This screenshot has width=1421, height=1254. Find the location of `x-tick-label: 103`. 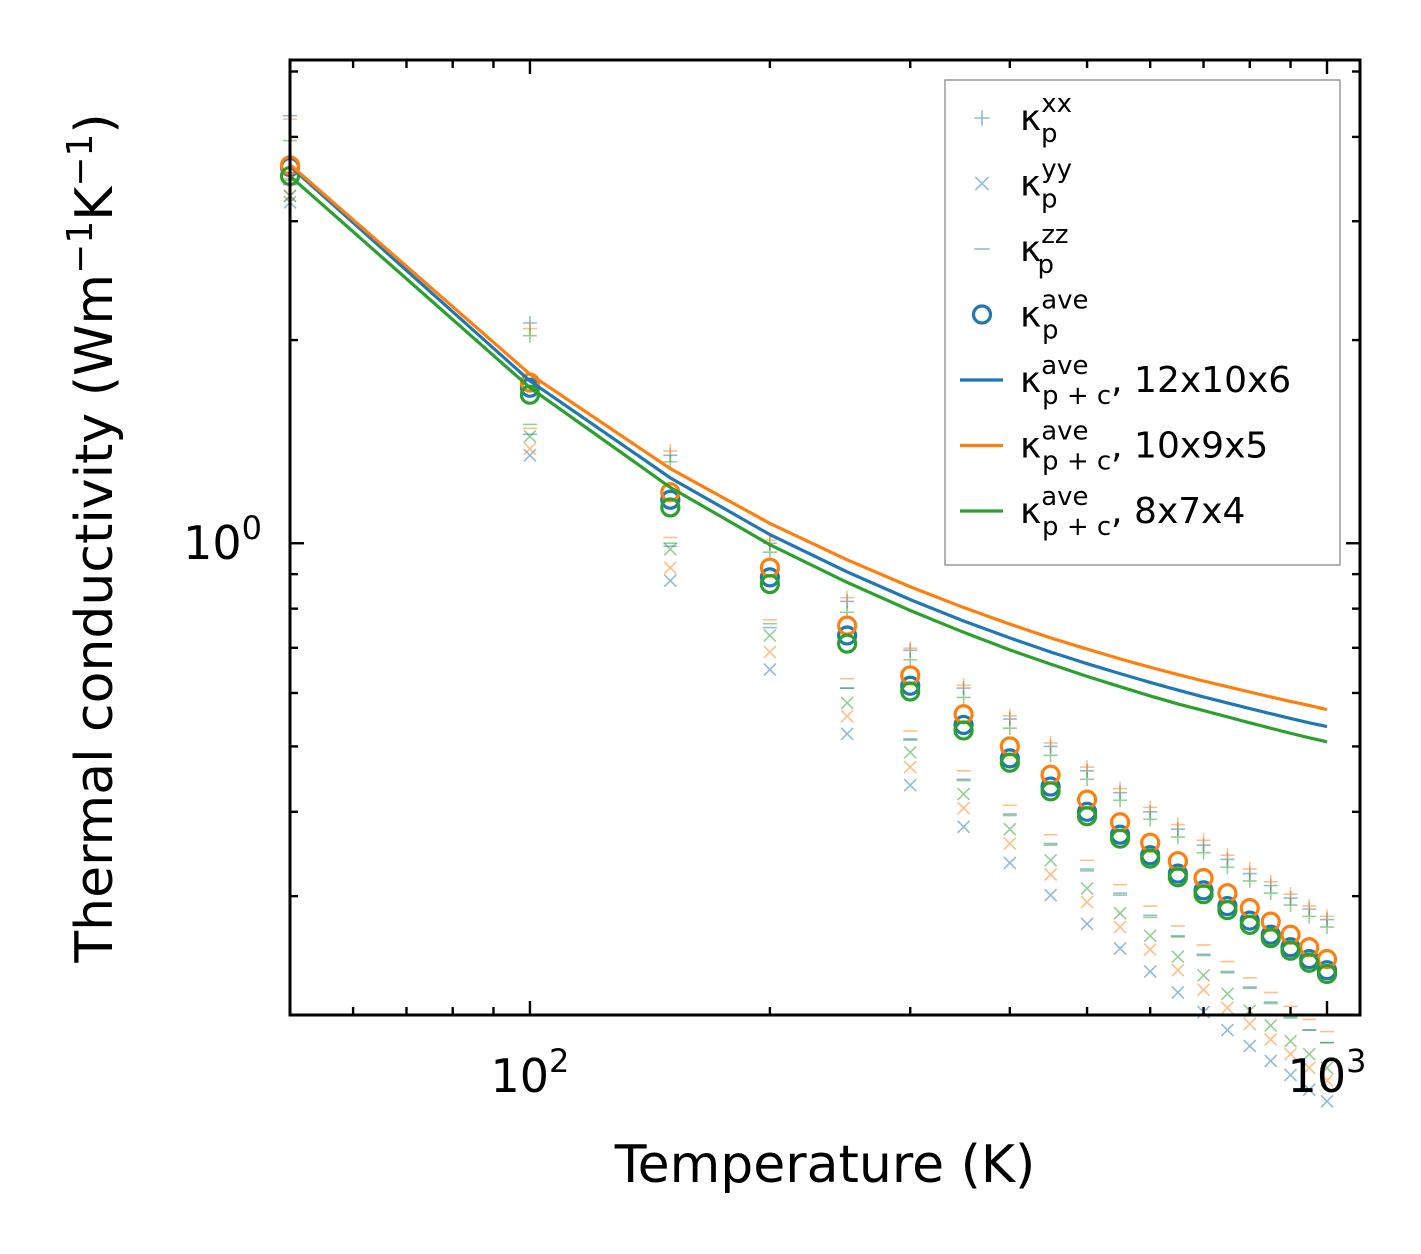

x-tick-label: 103 is located at coordinates (1327, 1072).